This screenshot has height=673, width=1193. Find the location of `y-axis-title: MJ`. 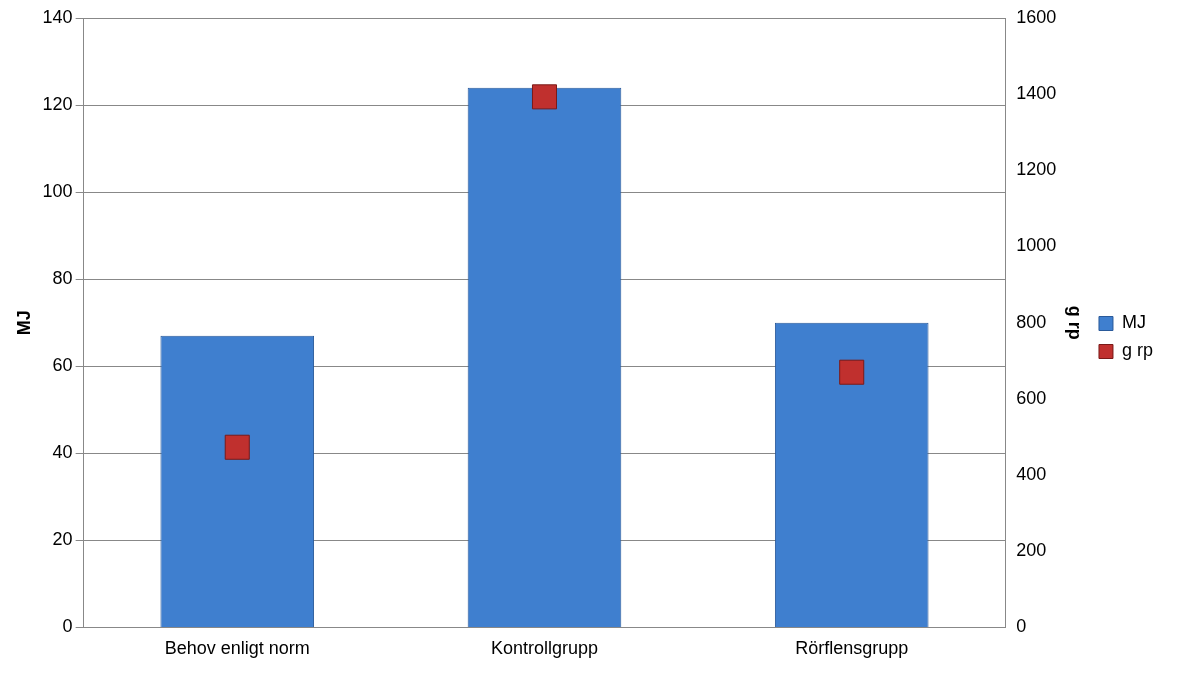

y-axis-title: MJ is located at coordinates (23, 323).